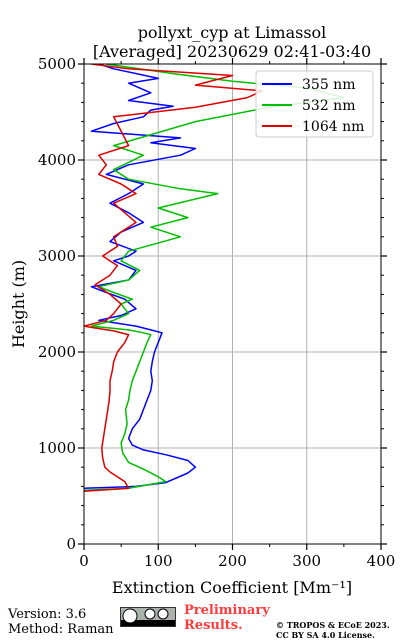  I want to click on x-axis-label: Extinction Coefficient [Mm⁻¹], so click(232, 587).